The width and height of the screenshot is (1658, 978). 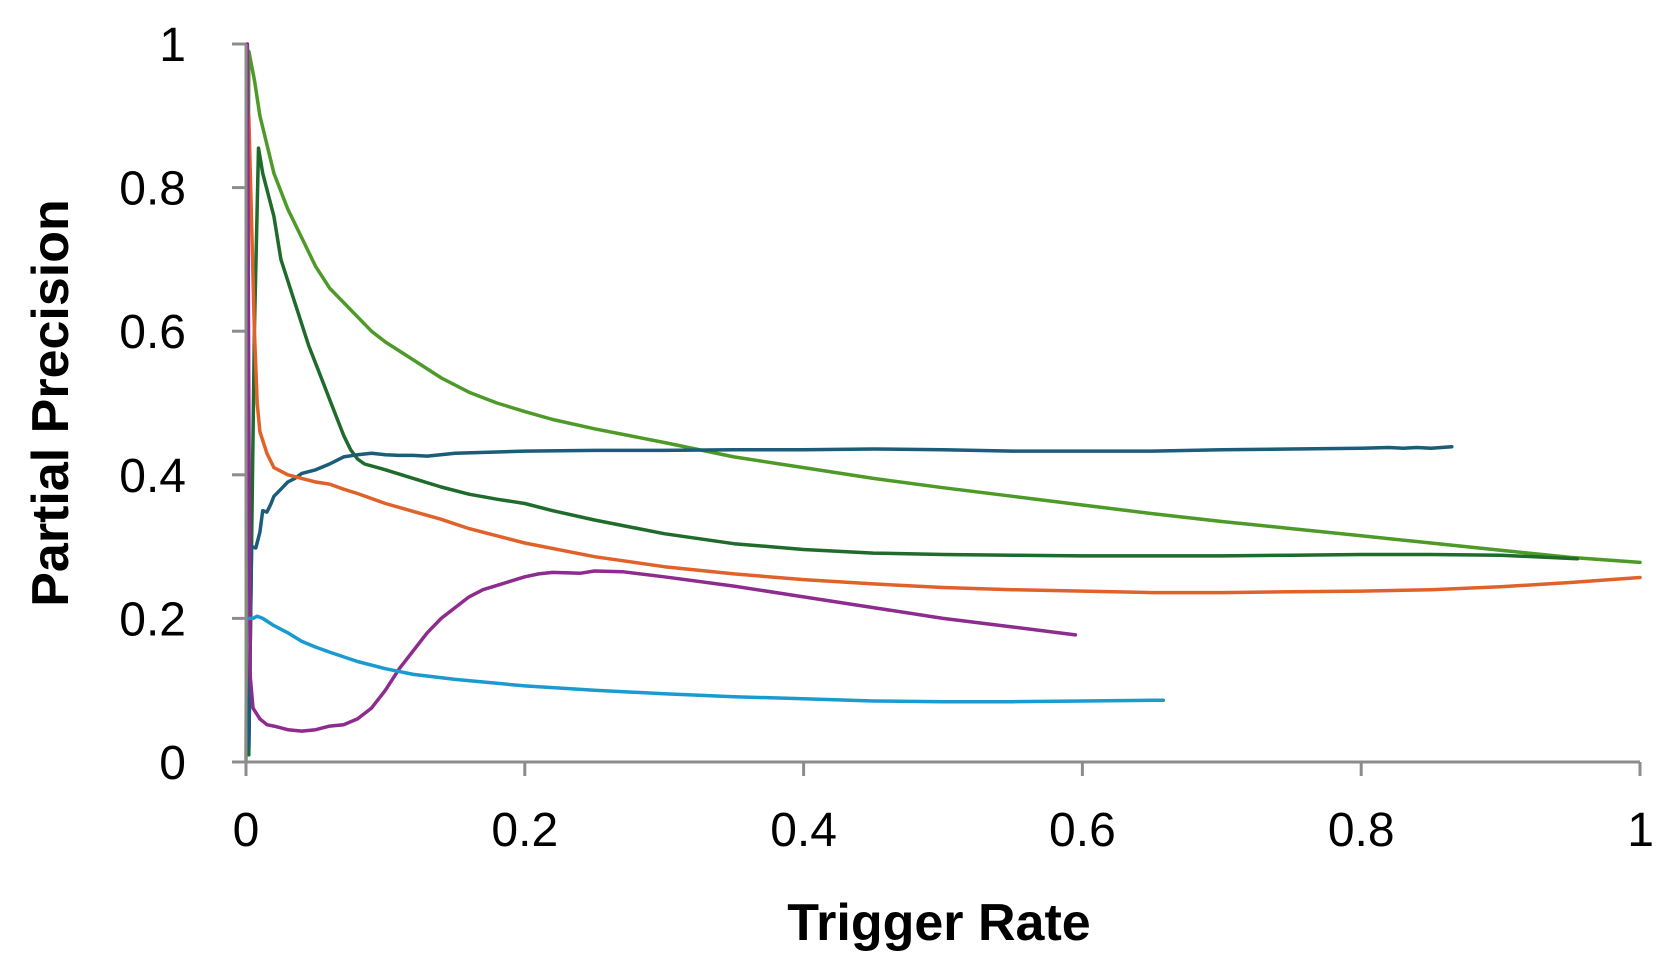 What do you see at coordinates (182, 404) in the screenshot?
I see `y-axis-ticks: 0 0.2 0.4 0.6 0.8 1` at bounding box center [182, 404].